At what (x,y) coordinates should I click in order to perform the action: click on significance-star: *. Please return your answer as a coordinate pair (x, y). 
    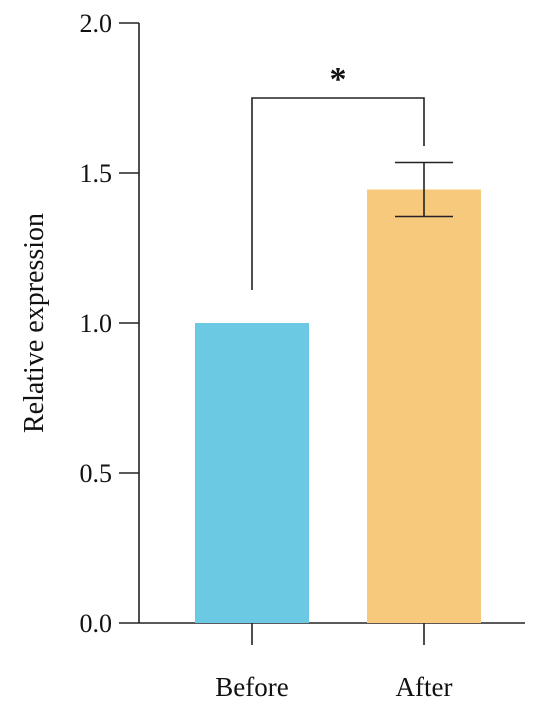
    Looking at the image, I should click on (338, 79).